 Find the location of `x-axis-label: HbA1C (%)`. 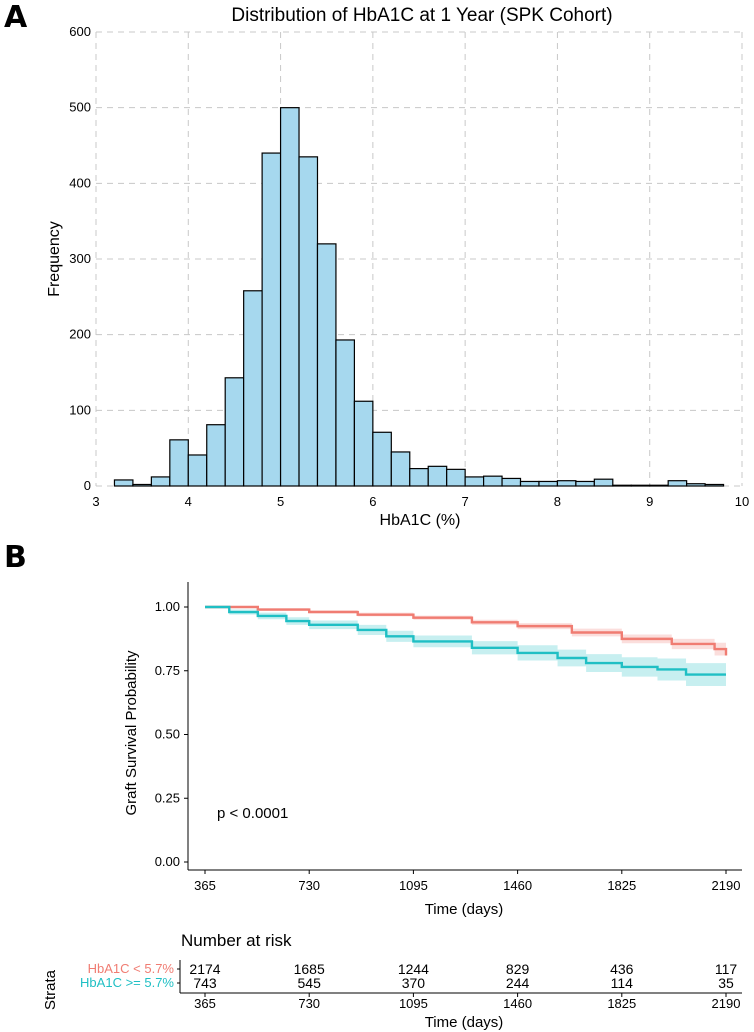

x-axis-label: HbA1C (%) is located at coordinates (420, 520).